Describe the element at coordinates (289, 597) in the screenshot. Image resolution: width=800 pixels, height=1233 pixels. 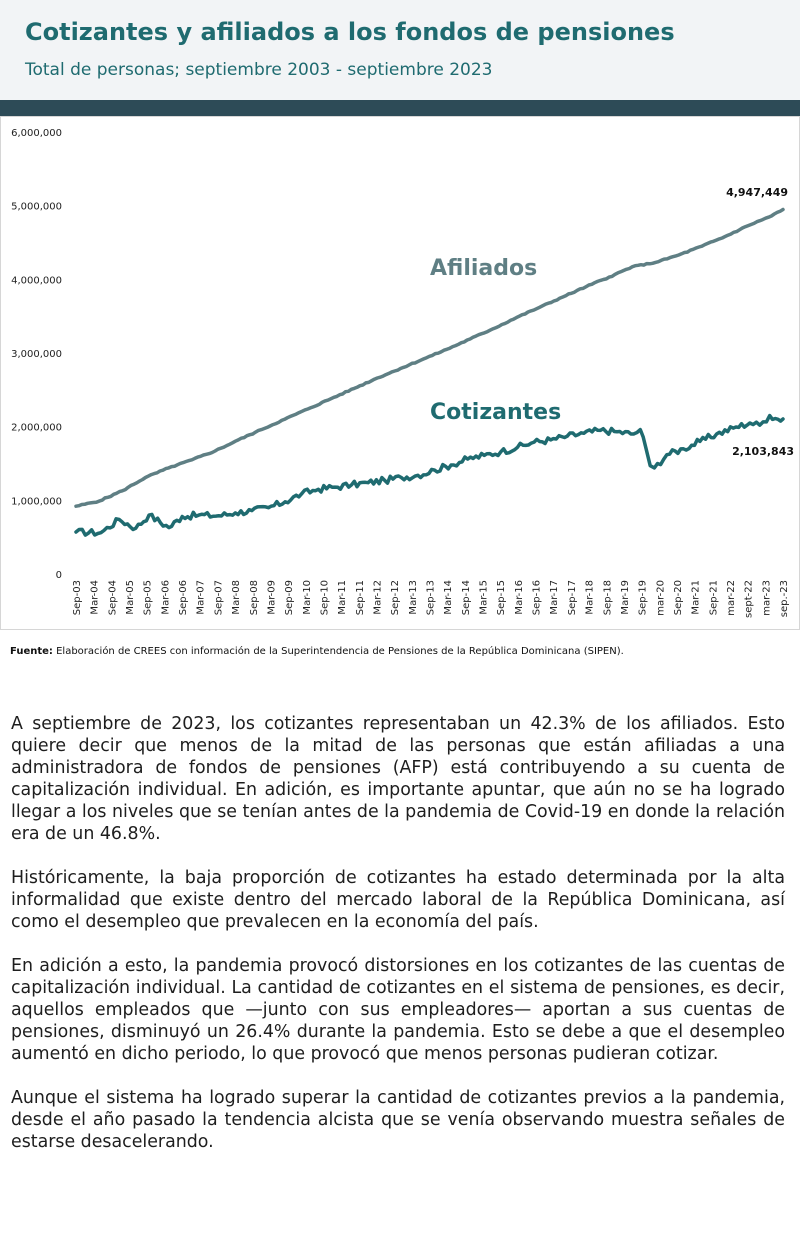
I see `x-tick-label: Sep-09` at that location.